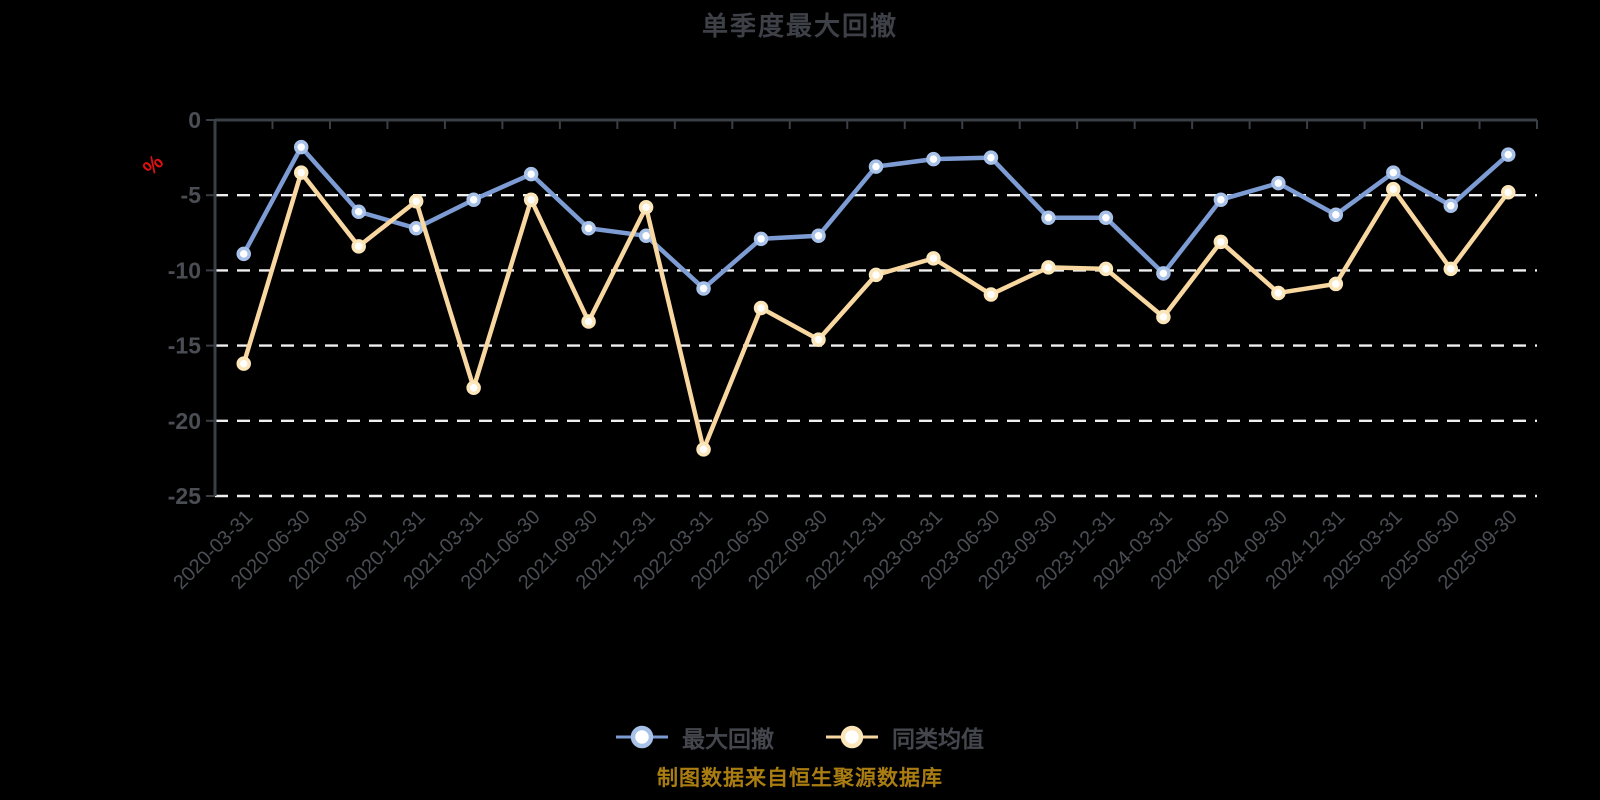  Describe the element at coordinates (588, 321) in the screenshot. I see `data-point-同类均值-2021-09-30` at that location.